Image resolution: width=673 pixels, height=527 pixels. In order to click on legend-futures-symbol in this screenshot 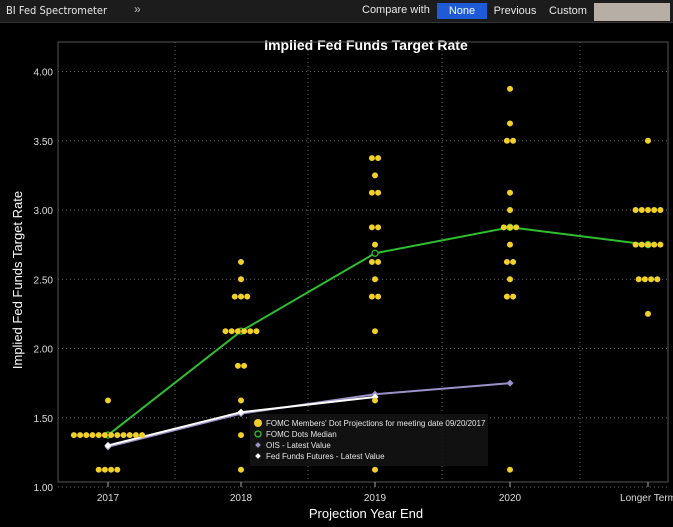, I will do `click(258, 456)`.